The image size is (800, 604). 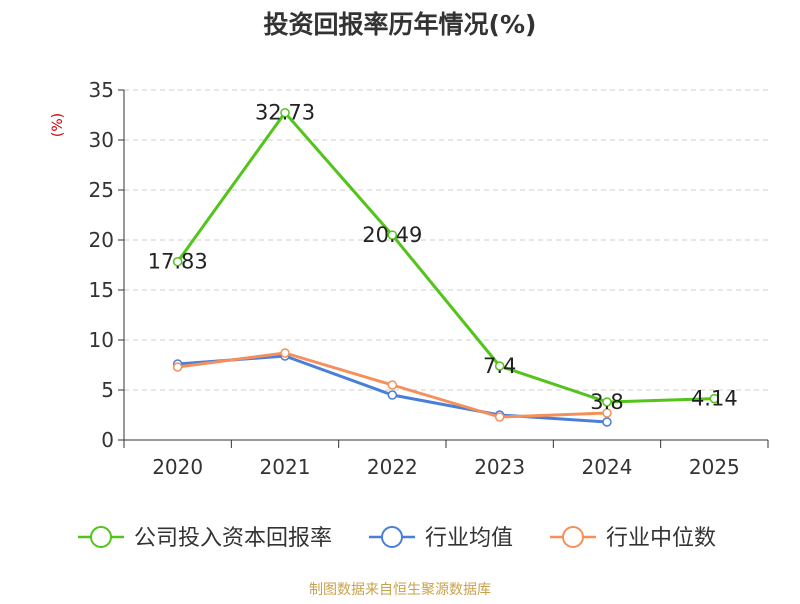 I want to click on data-label-2024: 3.8, so click(x=606, y=402).